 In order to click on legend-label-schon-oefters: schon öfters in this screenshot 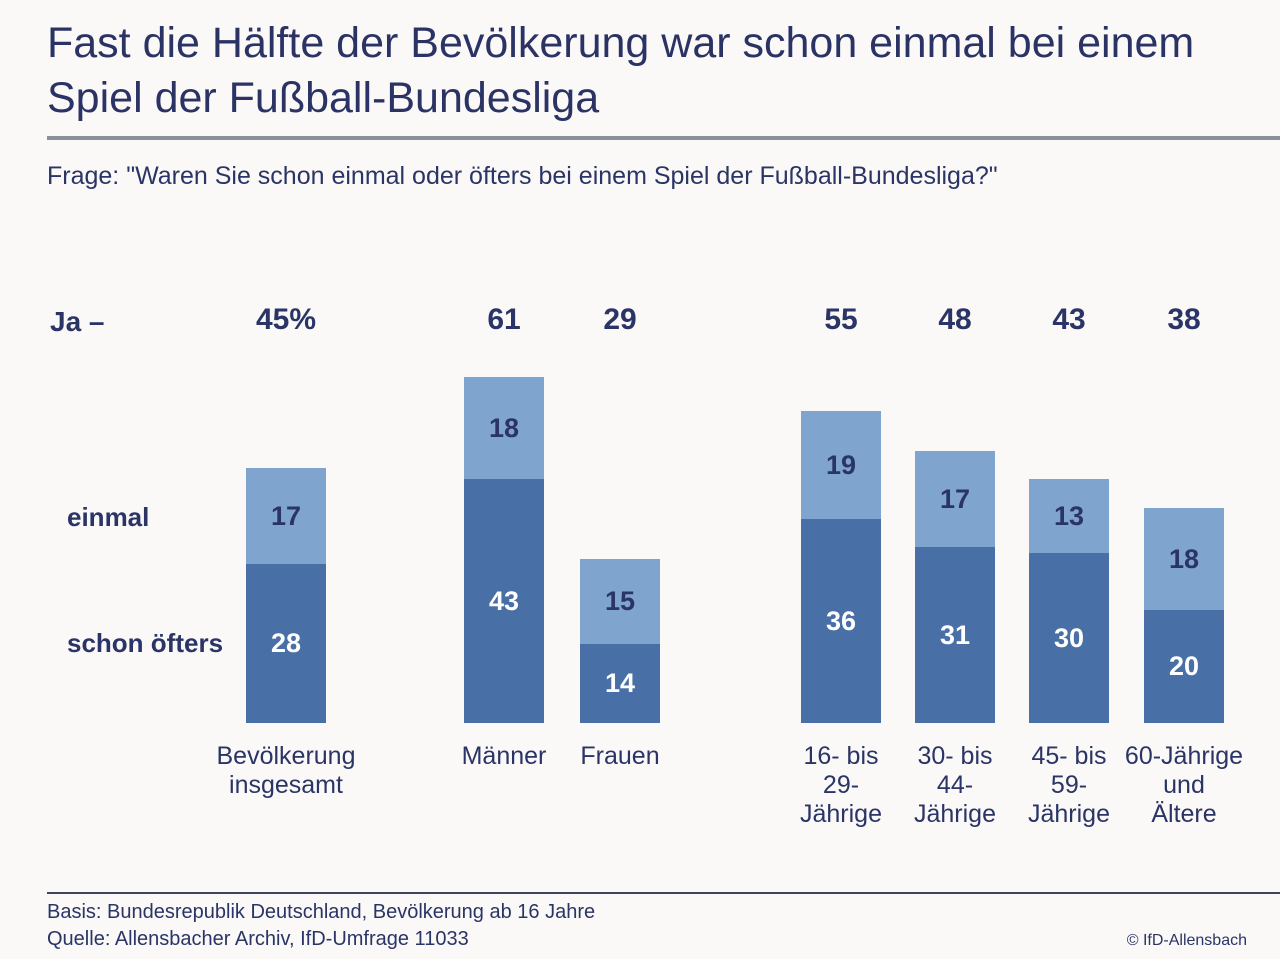, I will do `click(145, 643)`.